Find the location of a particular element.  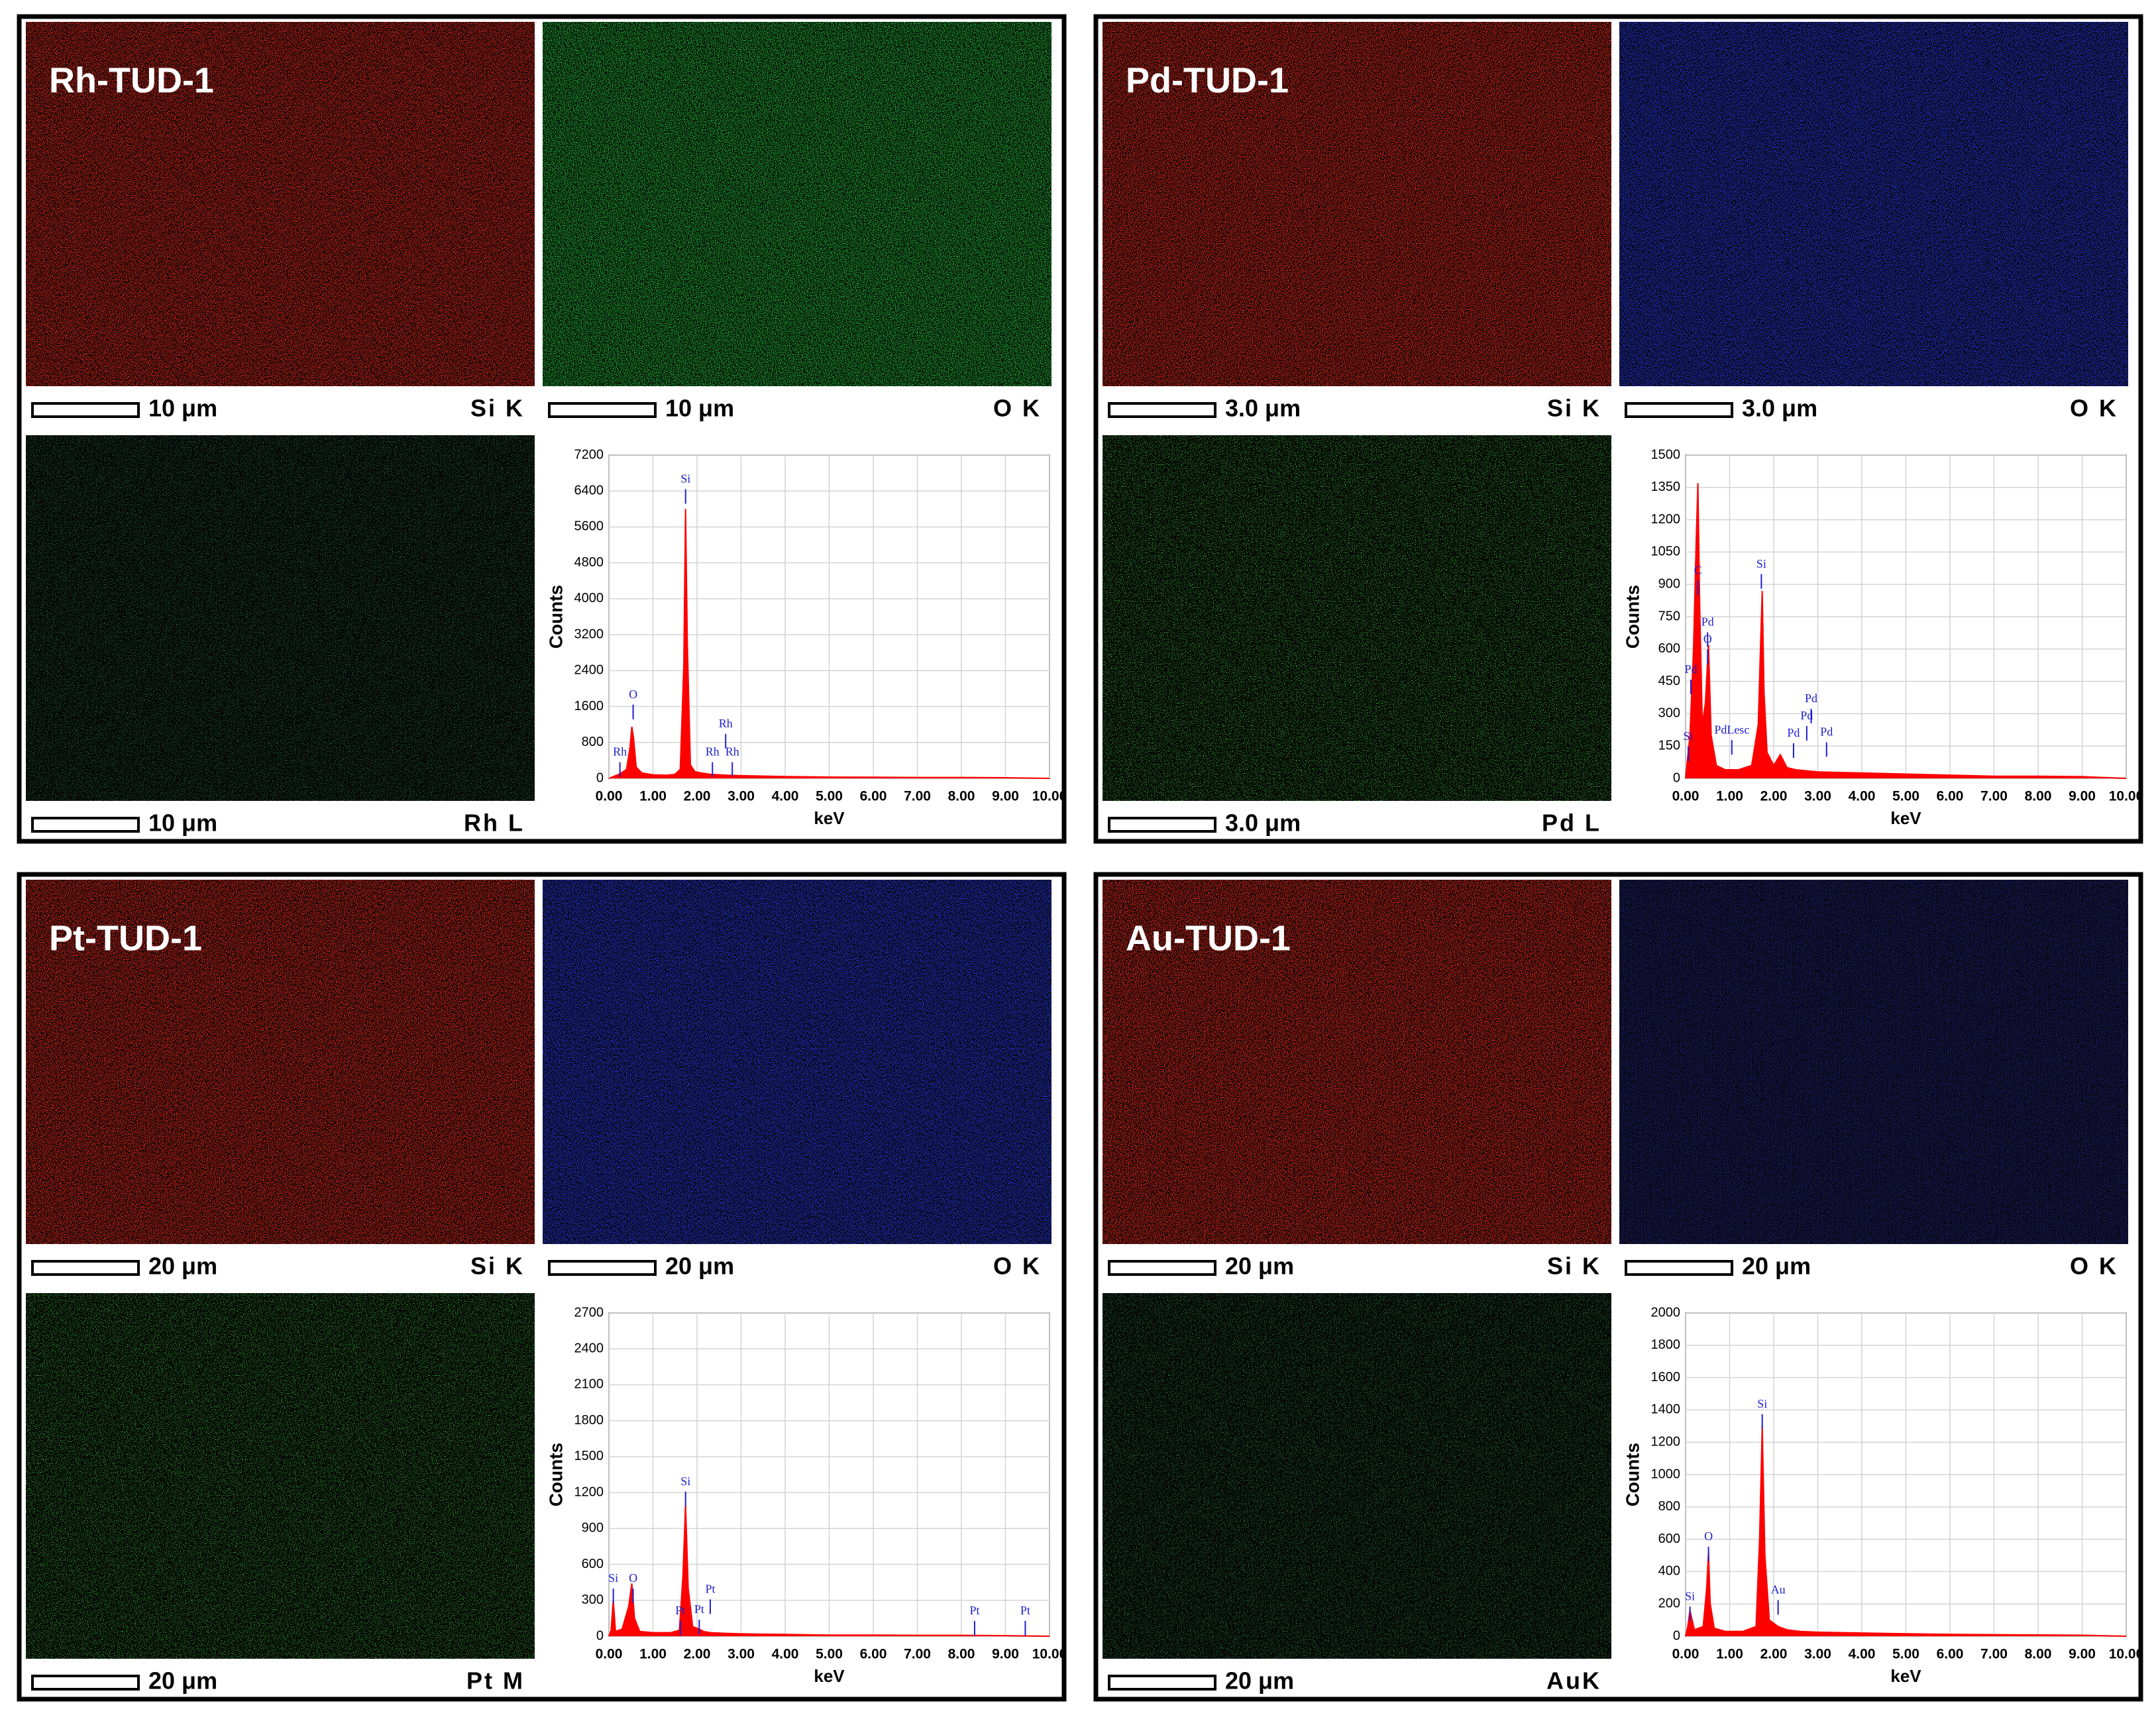

y-tick-label: 450 is located at coordinates (1669, 681).